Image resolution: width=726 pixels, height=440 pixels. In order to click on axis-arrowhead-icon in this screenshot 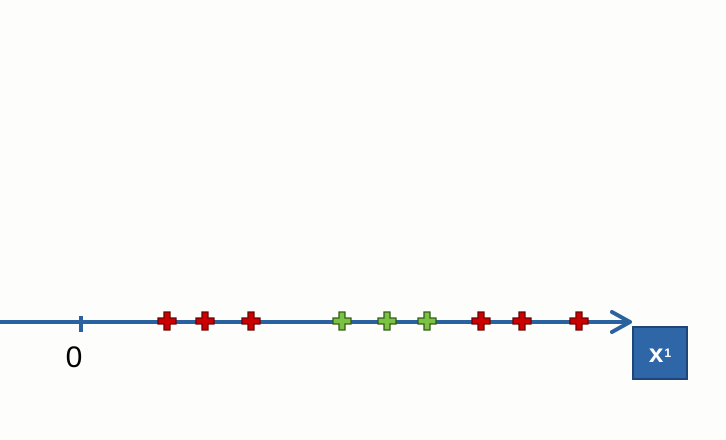, I will do `click(621, 322)`.